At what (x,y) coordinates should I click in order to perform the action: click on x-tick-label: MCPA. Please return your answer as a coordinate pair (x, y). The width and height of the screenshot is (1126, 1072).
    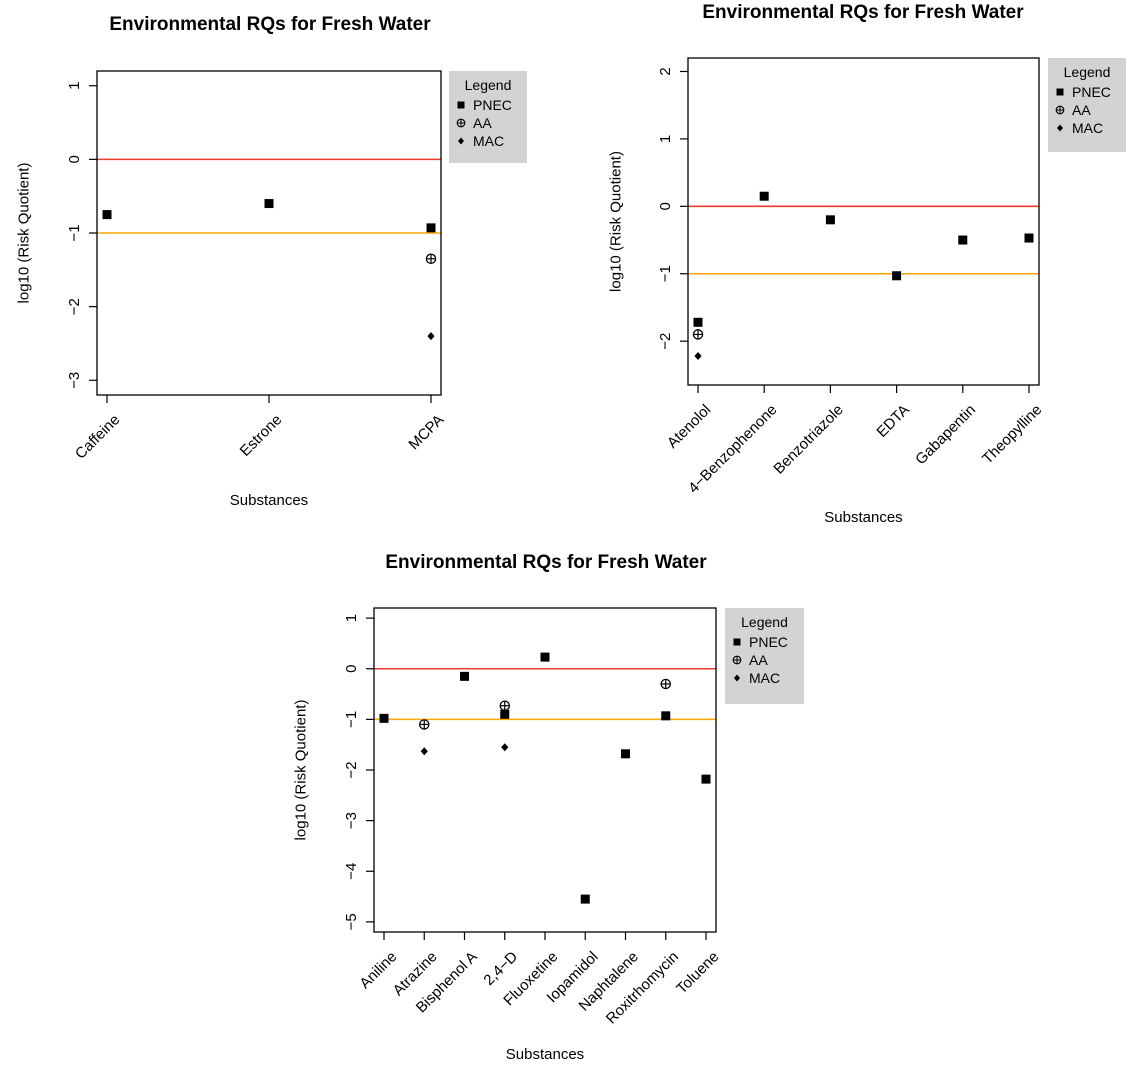
    Looking at the image, I should click on (426, 432).